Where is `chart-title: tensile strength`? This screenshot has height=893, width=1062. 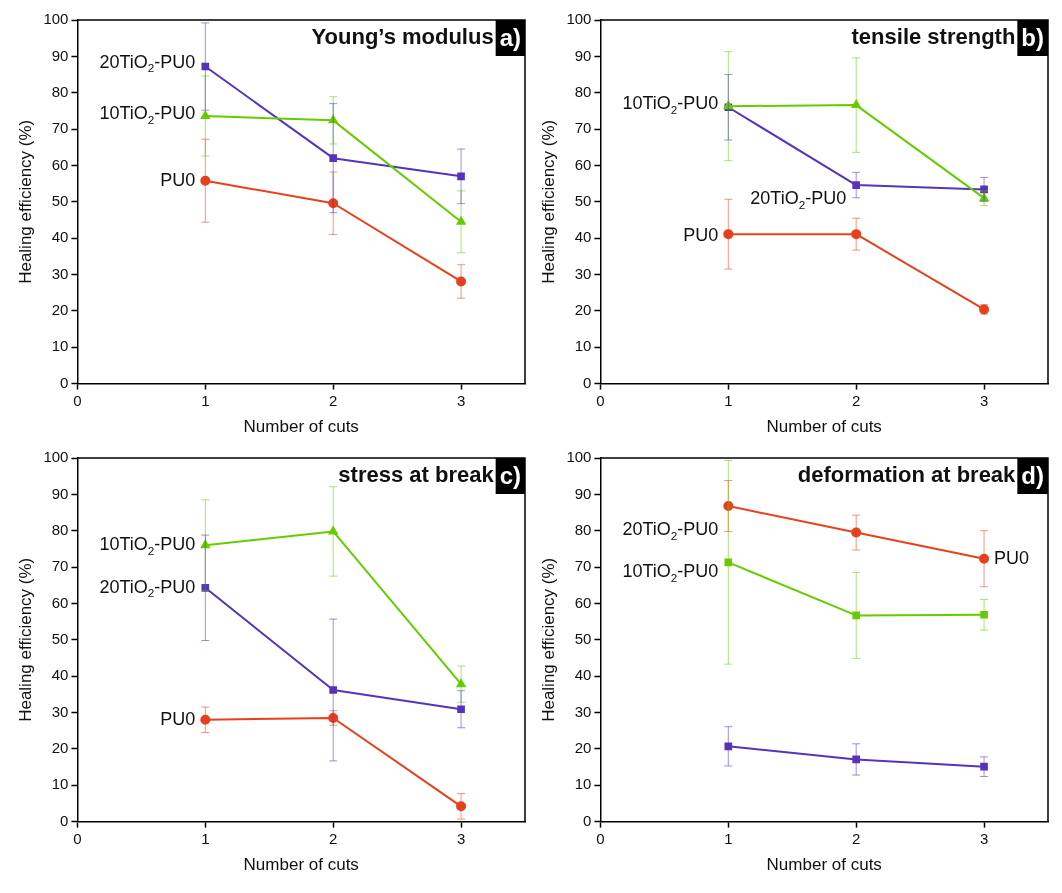 chart-title: tensile strength is located at coordinates (933, 37).